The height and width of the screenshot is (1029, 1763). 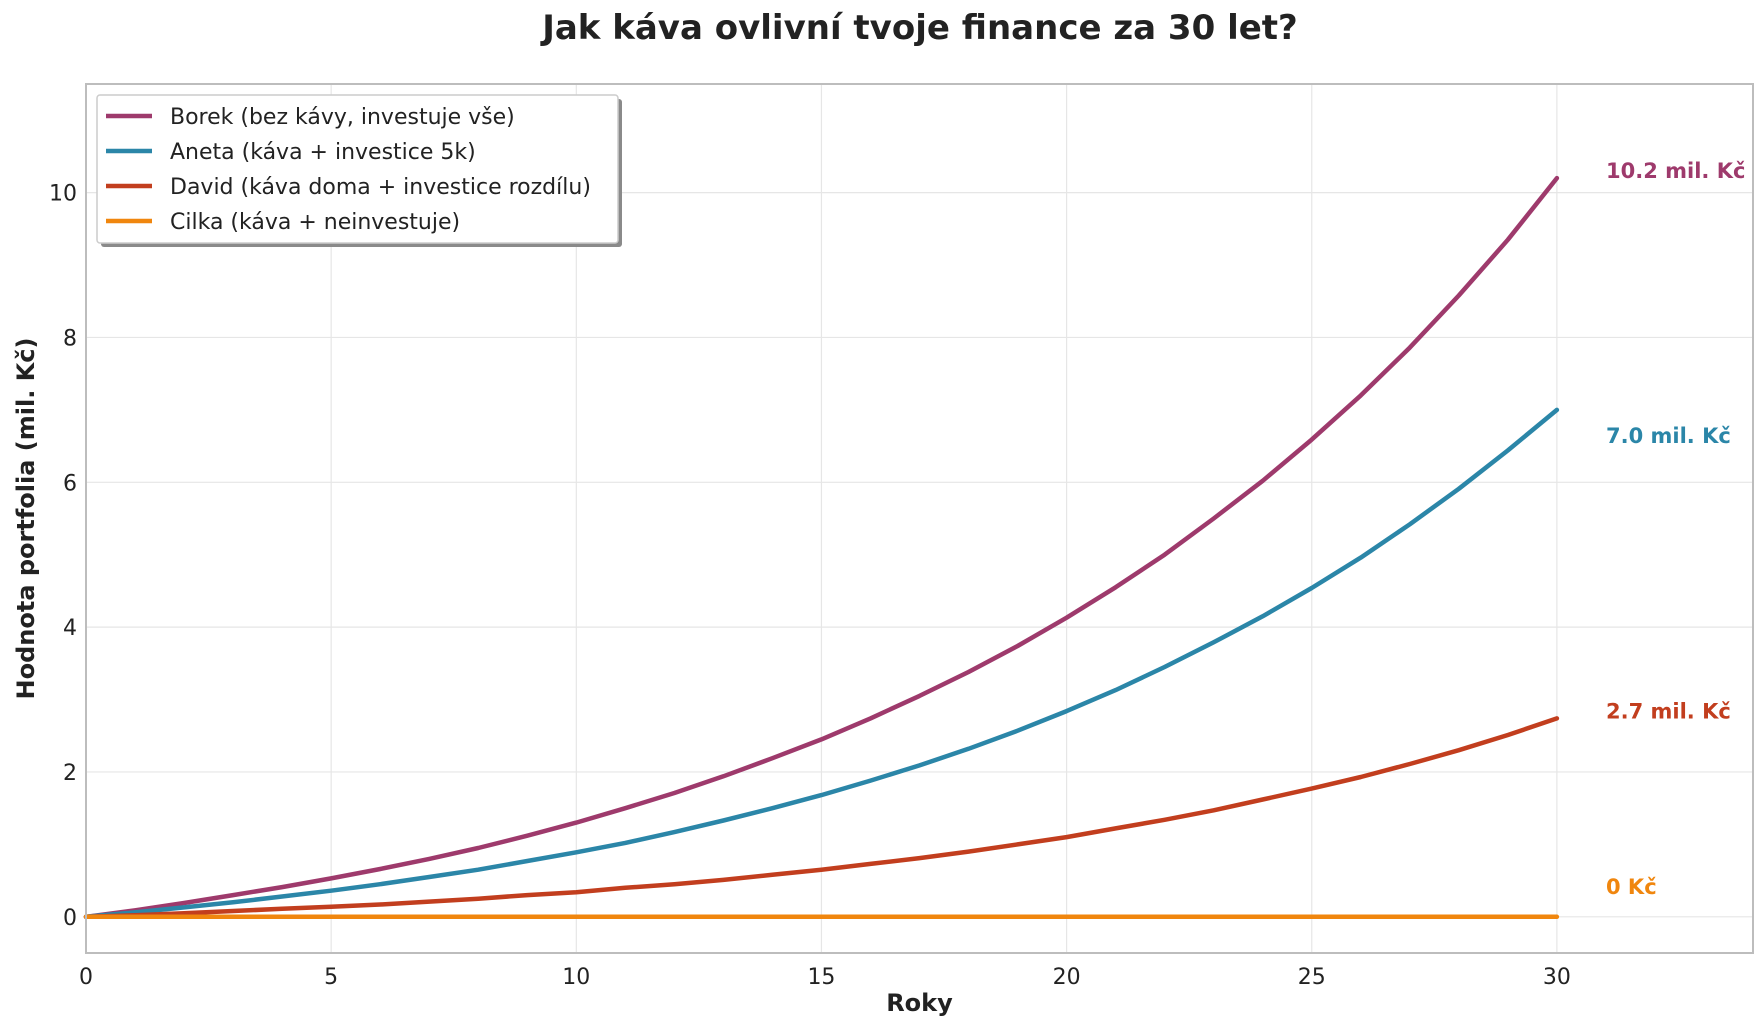 What do you see at coordinates (70, 628) in the screenshot?
I see `y-tick-label: 4` at bounding box center [70, 628].